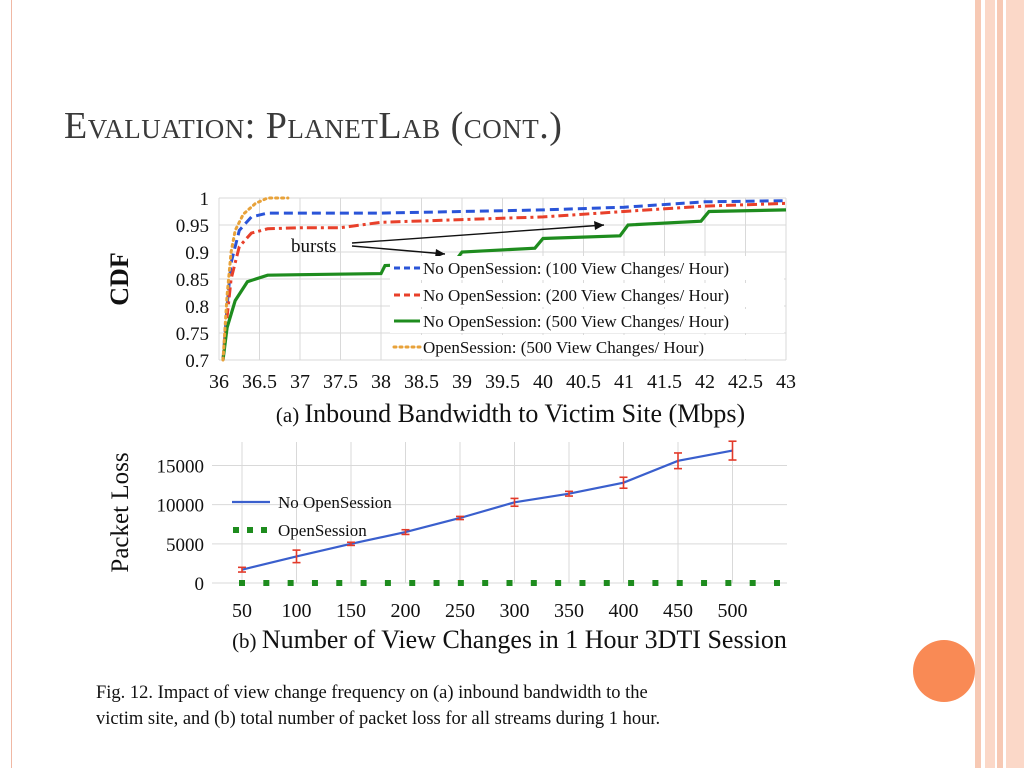  Describe the element at coordinates (192, 280) in the screenshot. I see `y-tick-label: 0.85` at that location.